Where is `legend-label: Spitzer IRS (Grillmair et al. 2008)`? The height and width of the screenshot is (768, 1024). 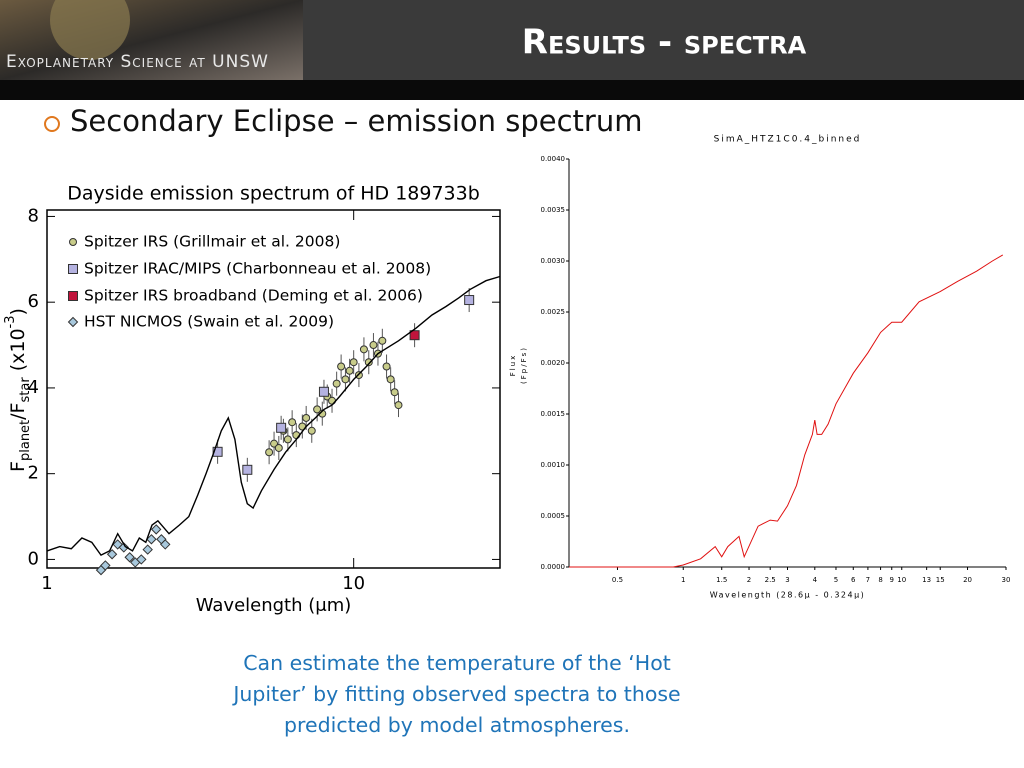
legend-label: Spitzer IRS (Grillmair et al. 2008) is located at coordinates (212, 242).